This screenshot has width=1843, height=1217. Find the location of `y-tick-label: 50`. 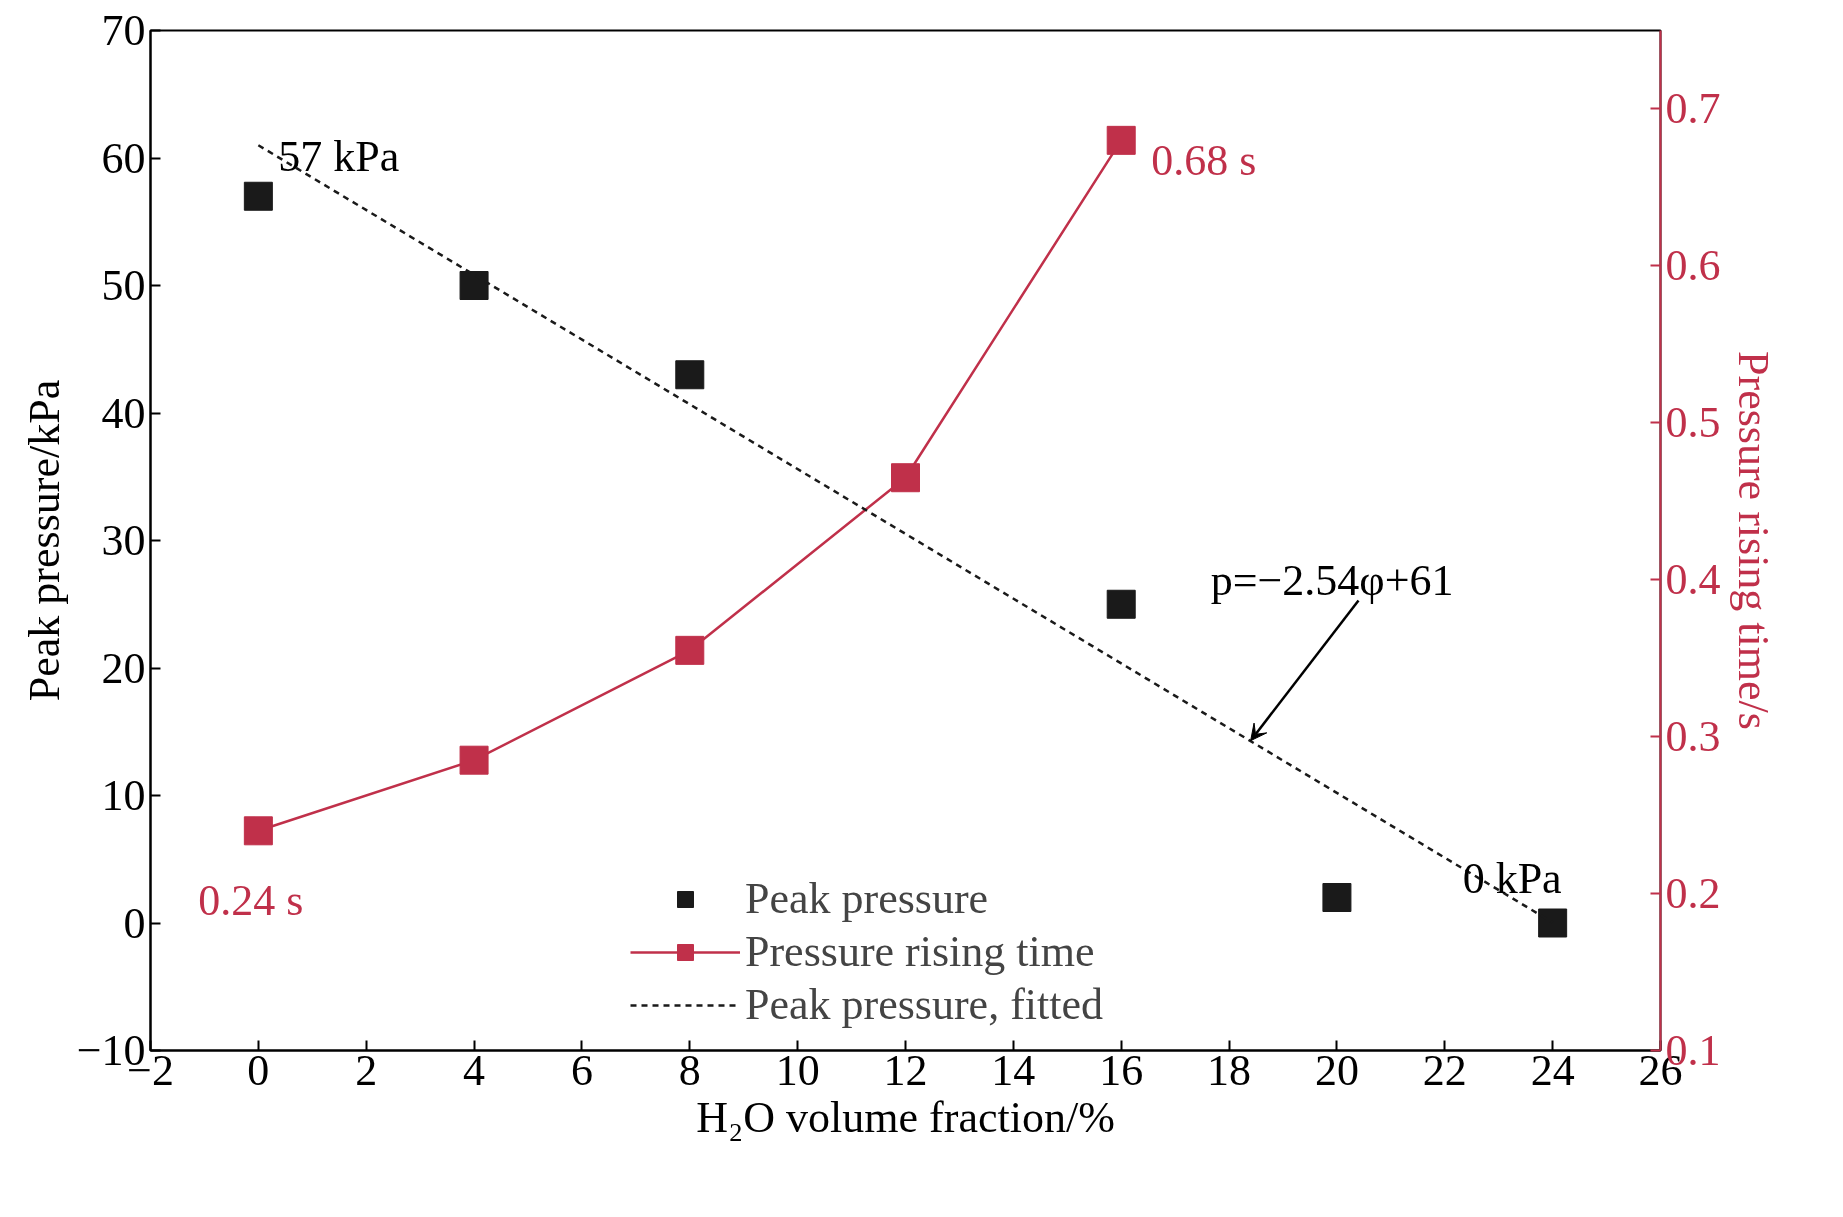

y-tick-label: 50 is located at coordinates (123, 285).